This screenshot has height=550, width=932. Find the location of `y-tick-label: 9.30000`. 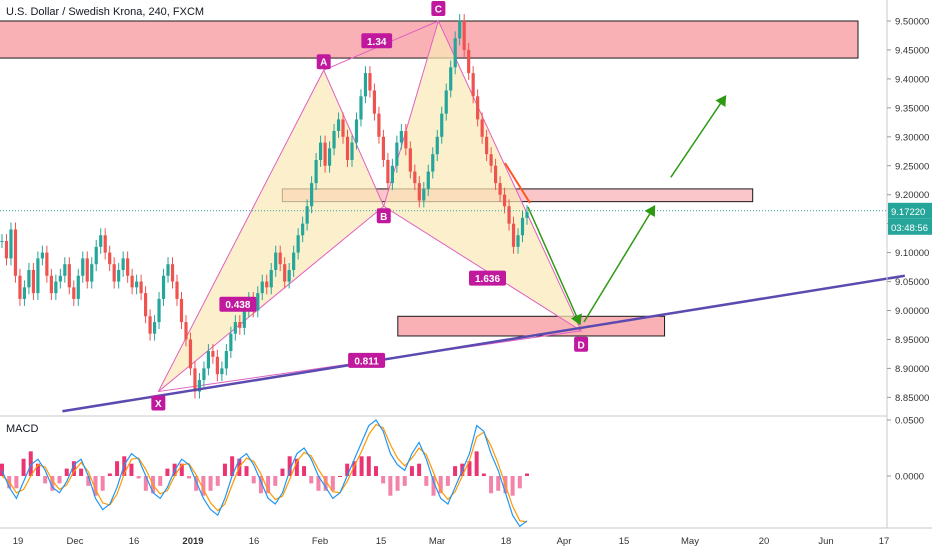

y-tick-label: 9.30000 is located at coordinates (912, 137).